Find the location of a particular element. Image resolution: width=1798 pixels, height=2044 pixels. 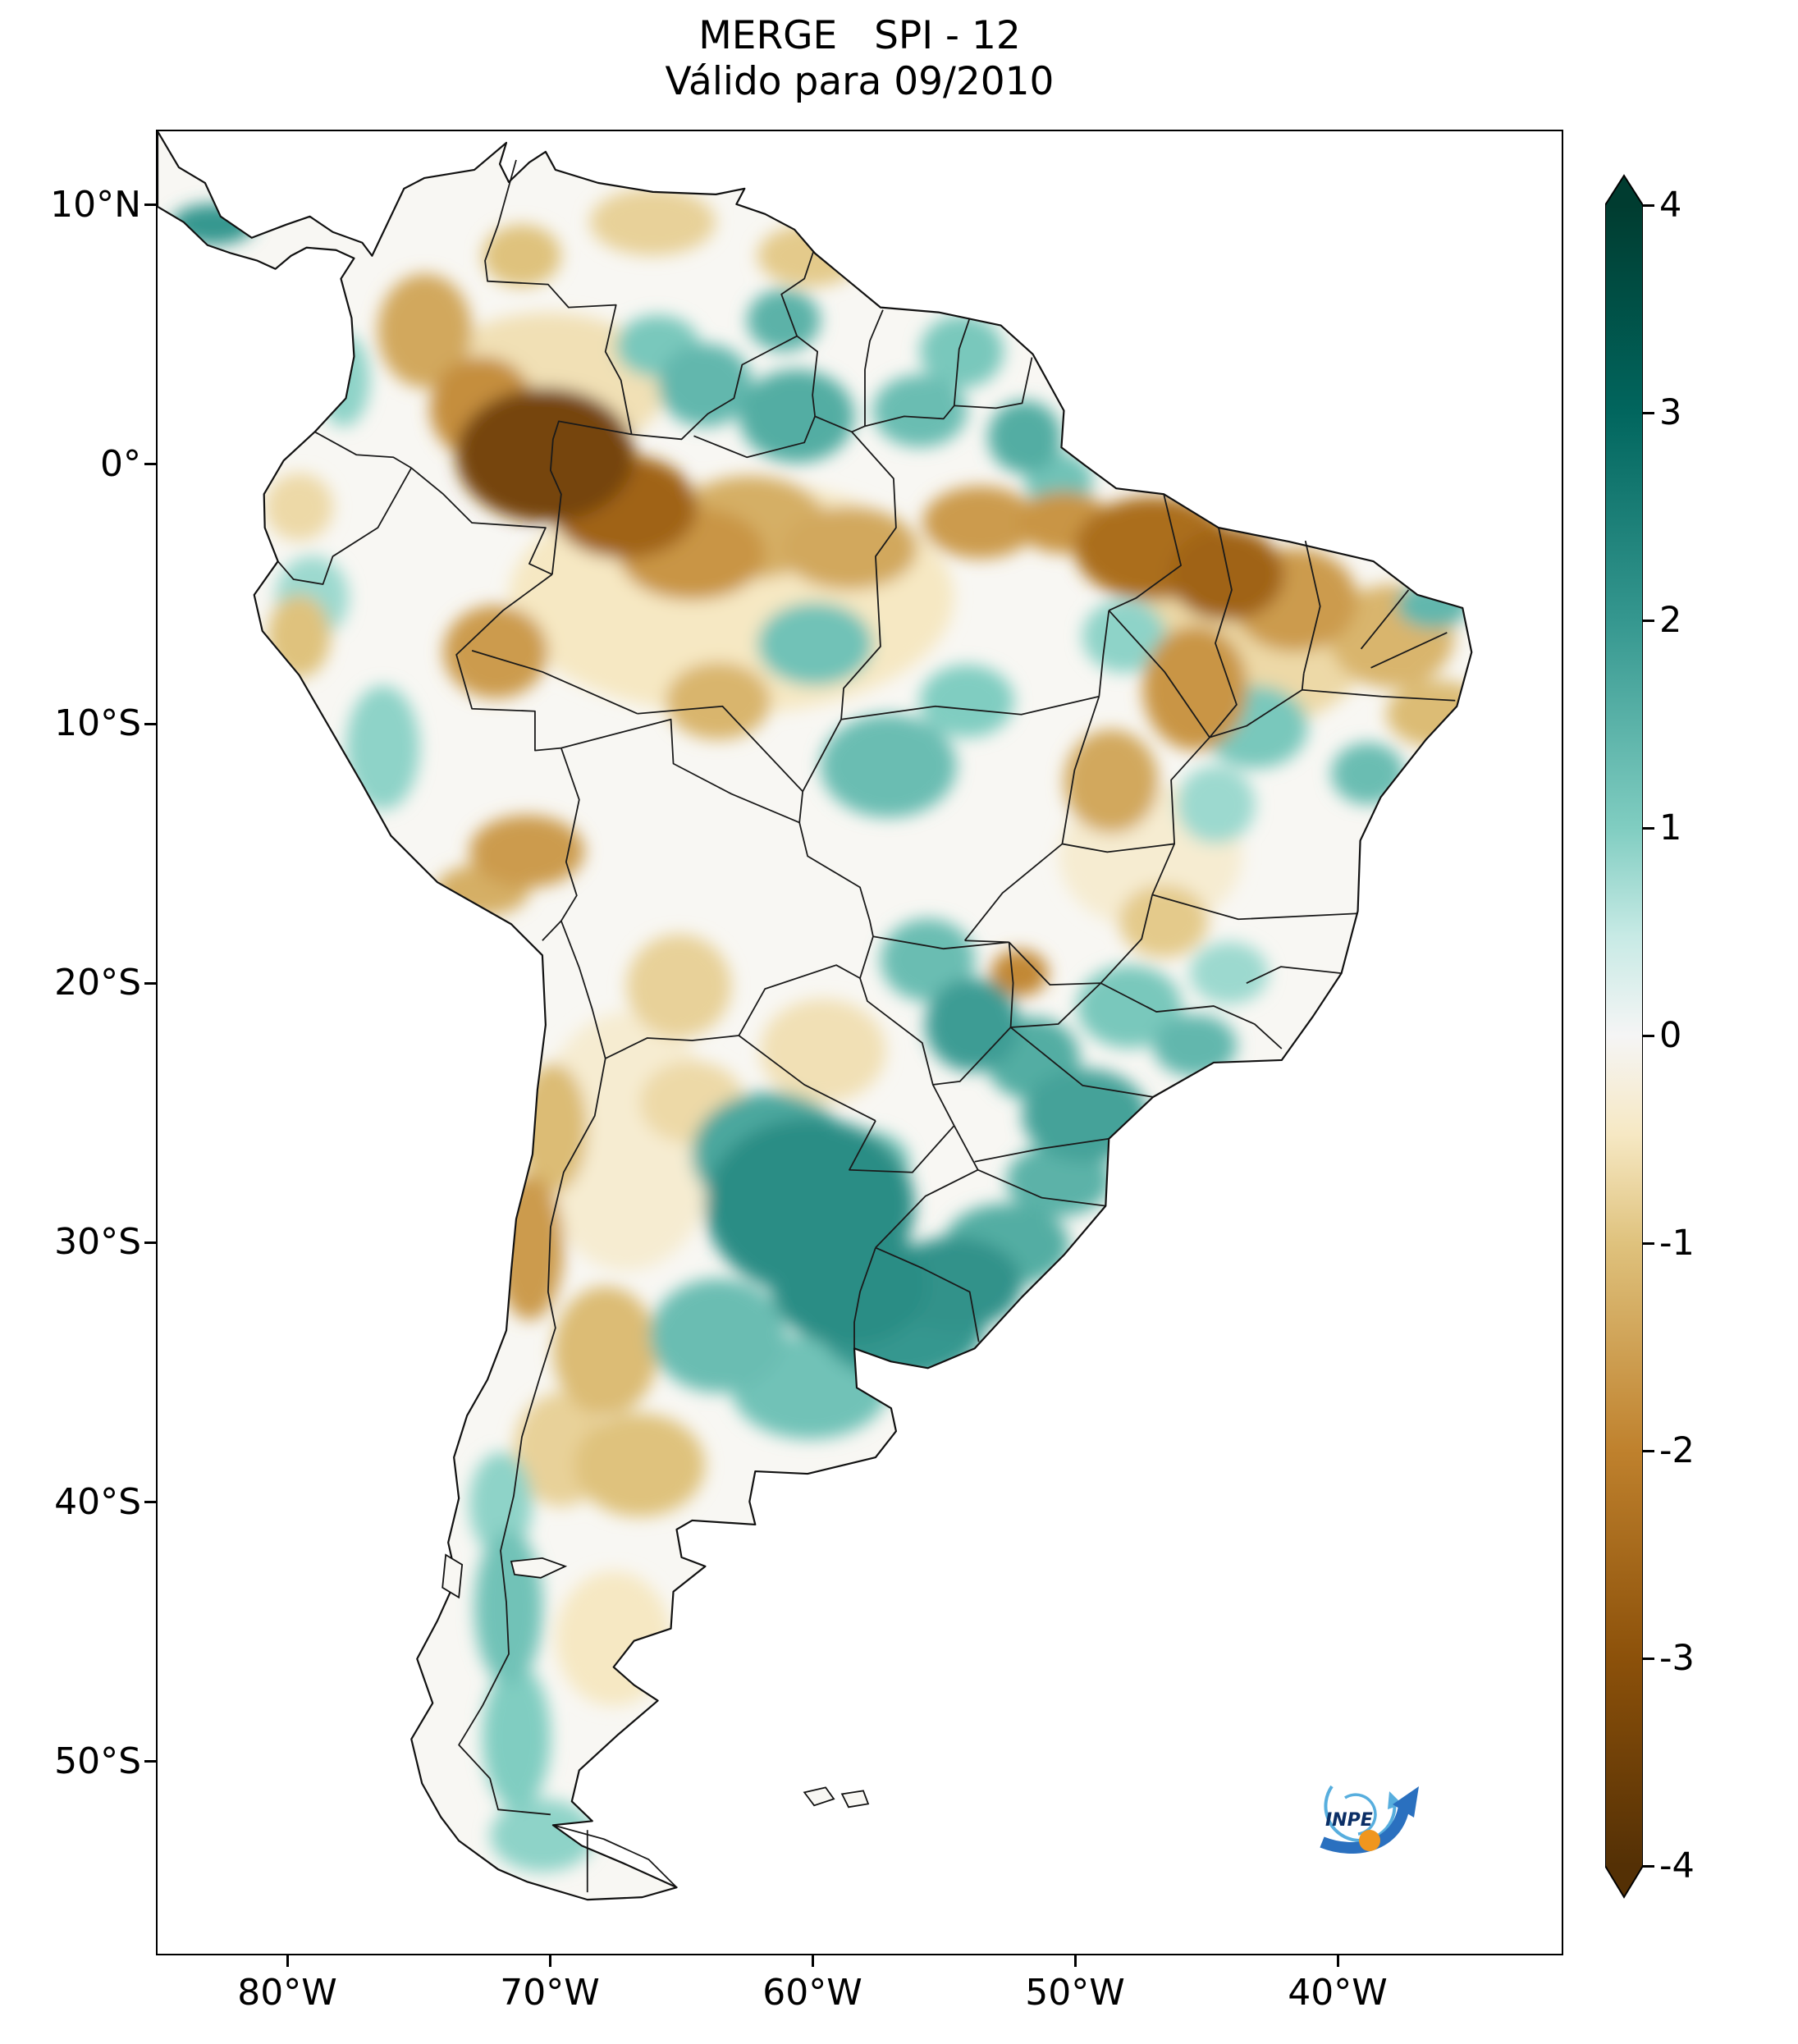

y-axis-tick-label: 0° is located at coordinates (120, 463).